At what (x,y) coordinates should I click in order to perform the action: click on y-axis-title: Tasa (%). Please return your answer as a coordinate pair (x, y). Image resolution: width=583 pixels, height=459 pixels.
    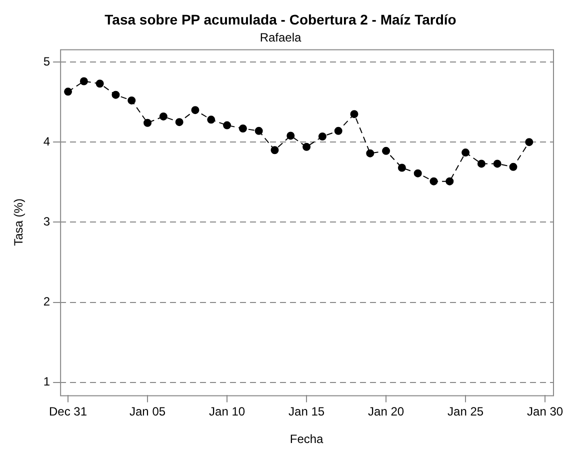
    Looking at the image, I should click on (19, 222).